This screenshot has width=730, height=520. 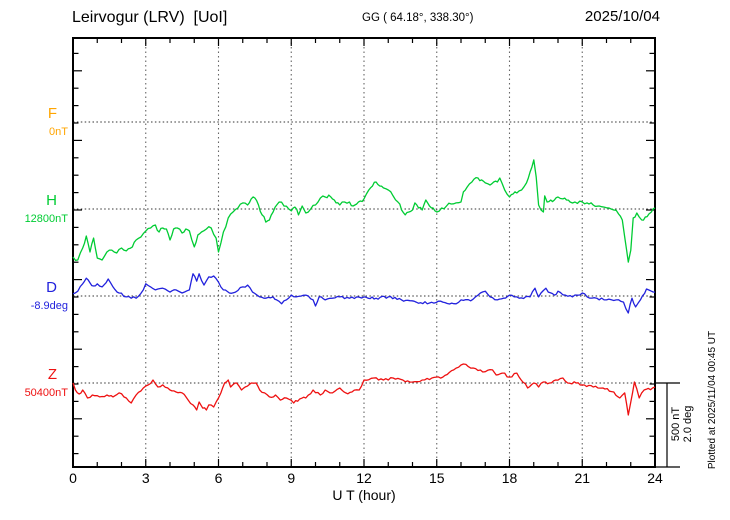 I want to click on channel-letter-H: H, so click(x=51, y=200).